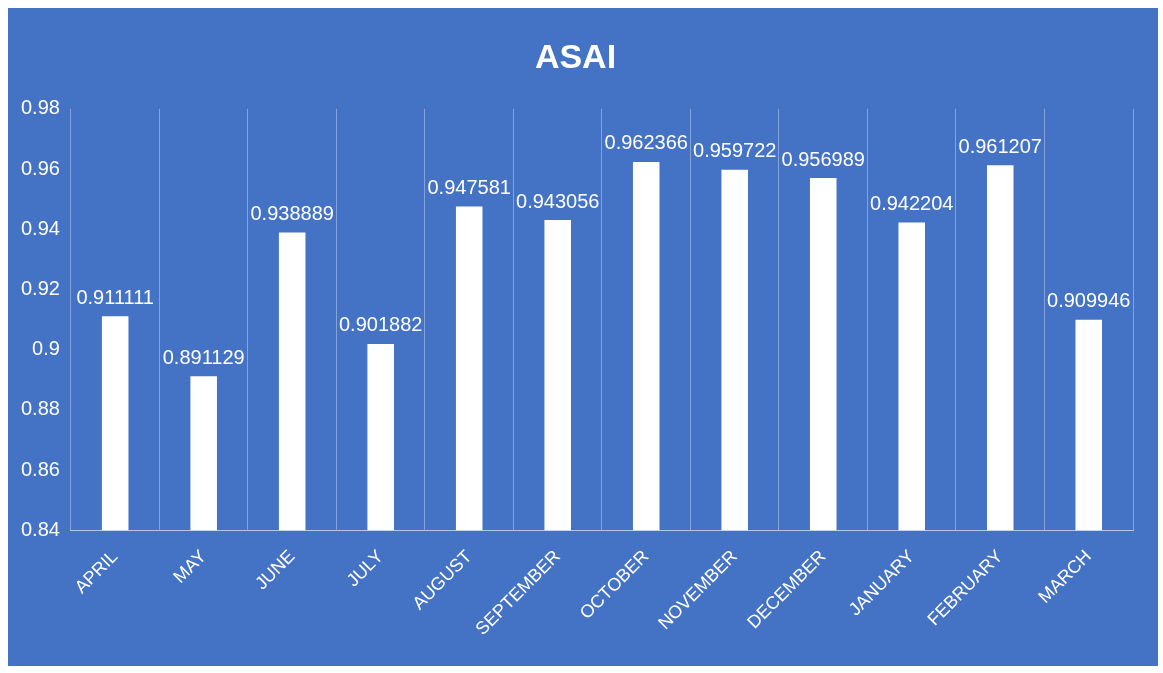 The image size is (1163, 673). I want to click on data-label: 0.938889, so click(292, 213).